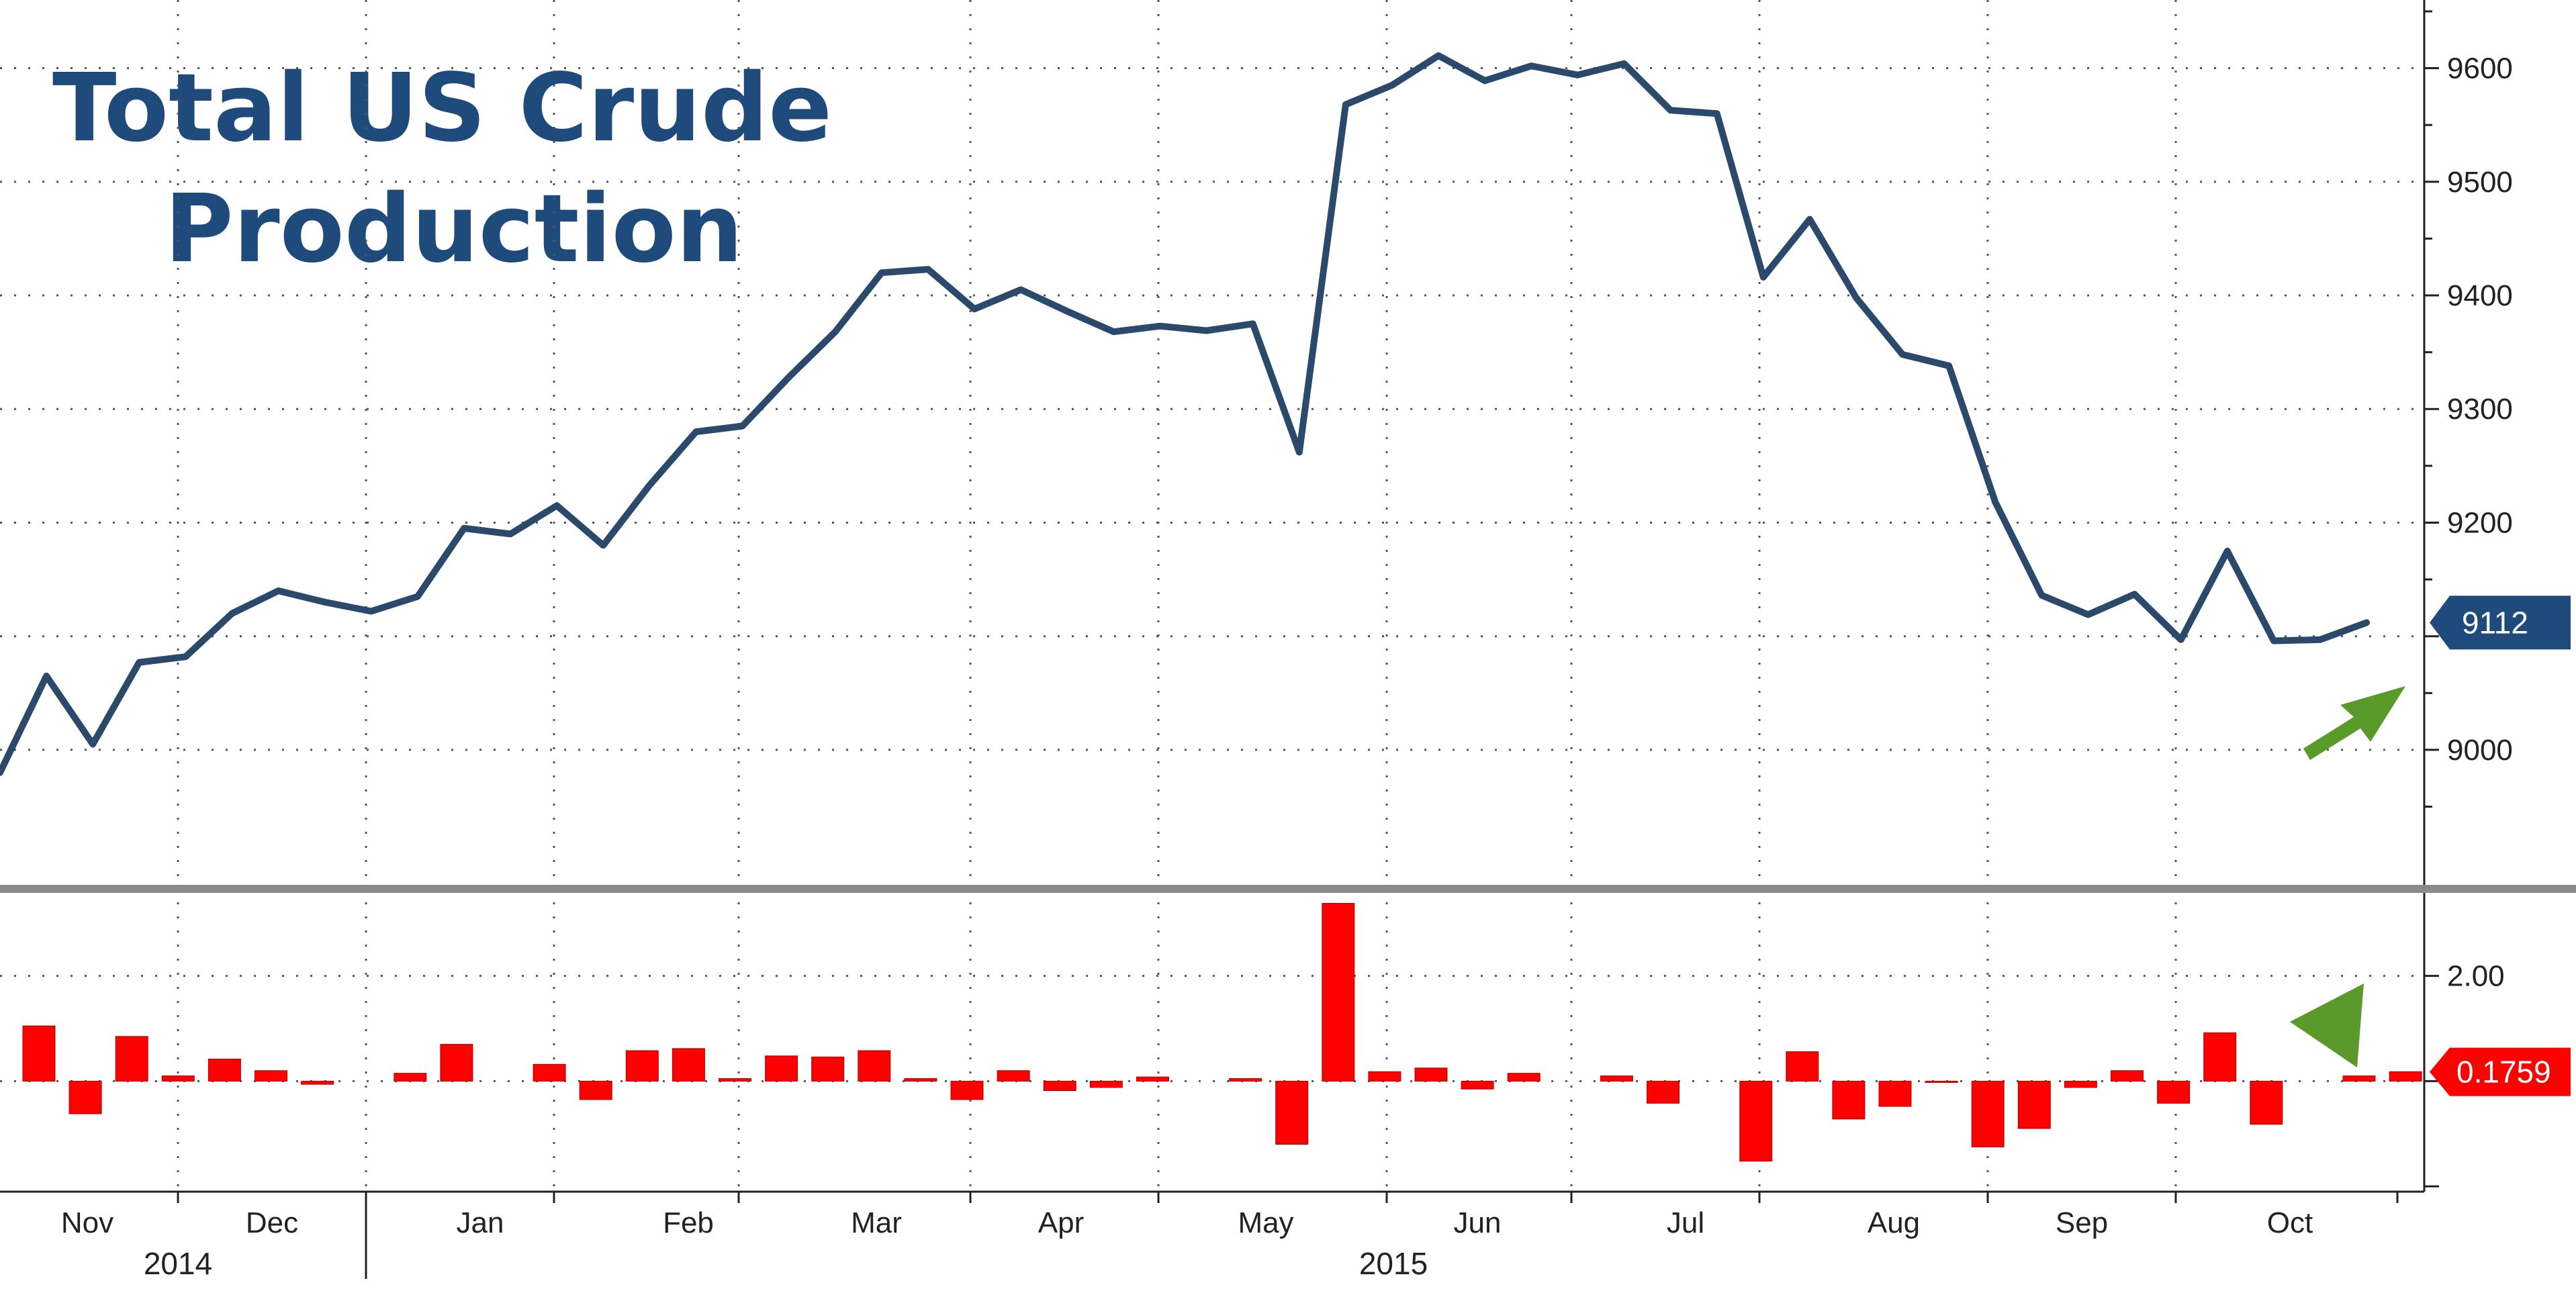 This screenshot has height=1289, width=2576. What do you see at coordinates (1265, 1222) in the screenshot?
I see `x-month-label: May` at bounding box center [1265, 1222].